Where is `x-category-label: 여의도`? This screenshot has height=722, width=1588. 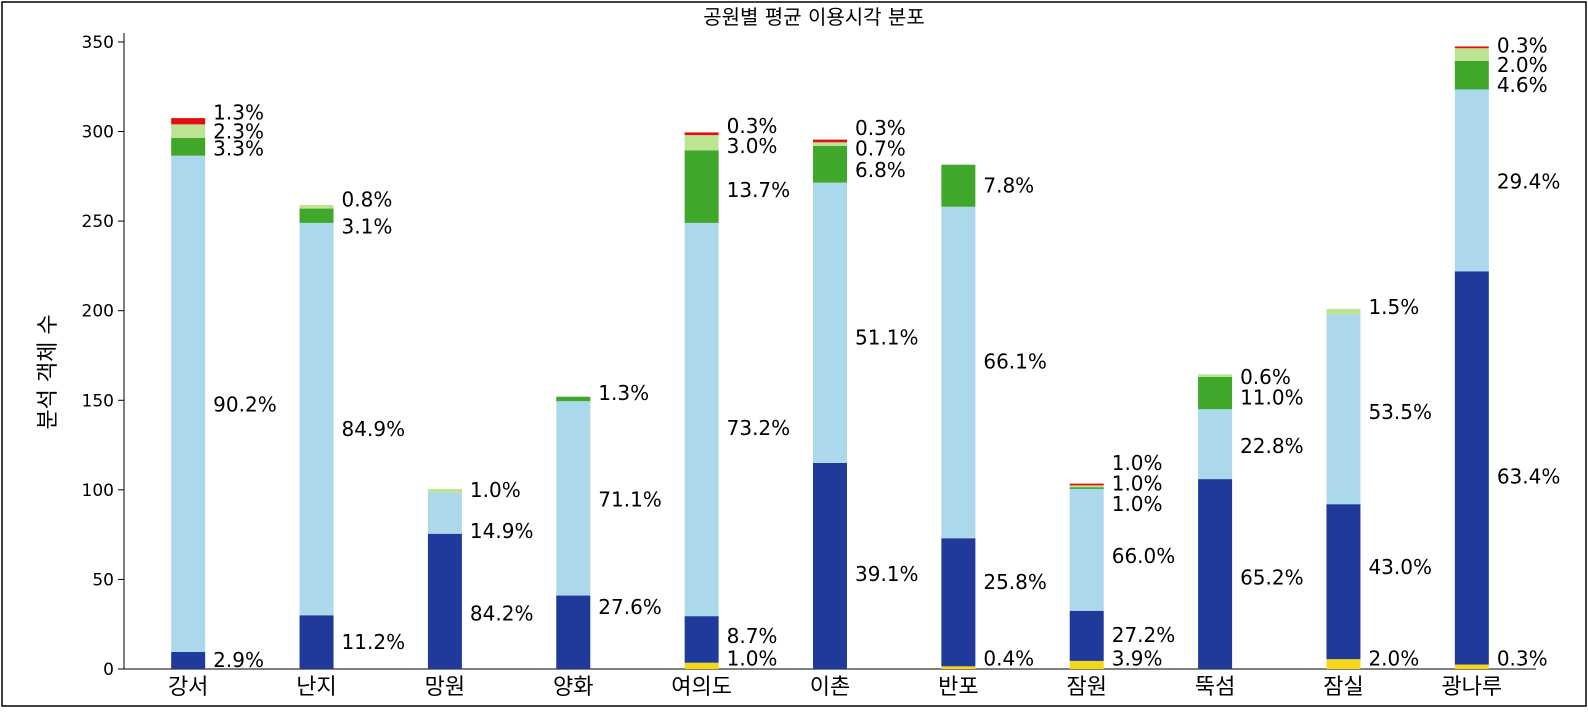
x-category-label: 여의도 is located at coordinates (701, 687).